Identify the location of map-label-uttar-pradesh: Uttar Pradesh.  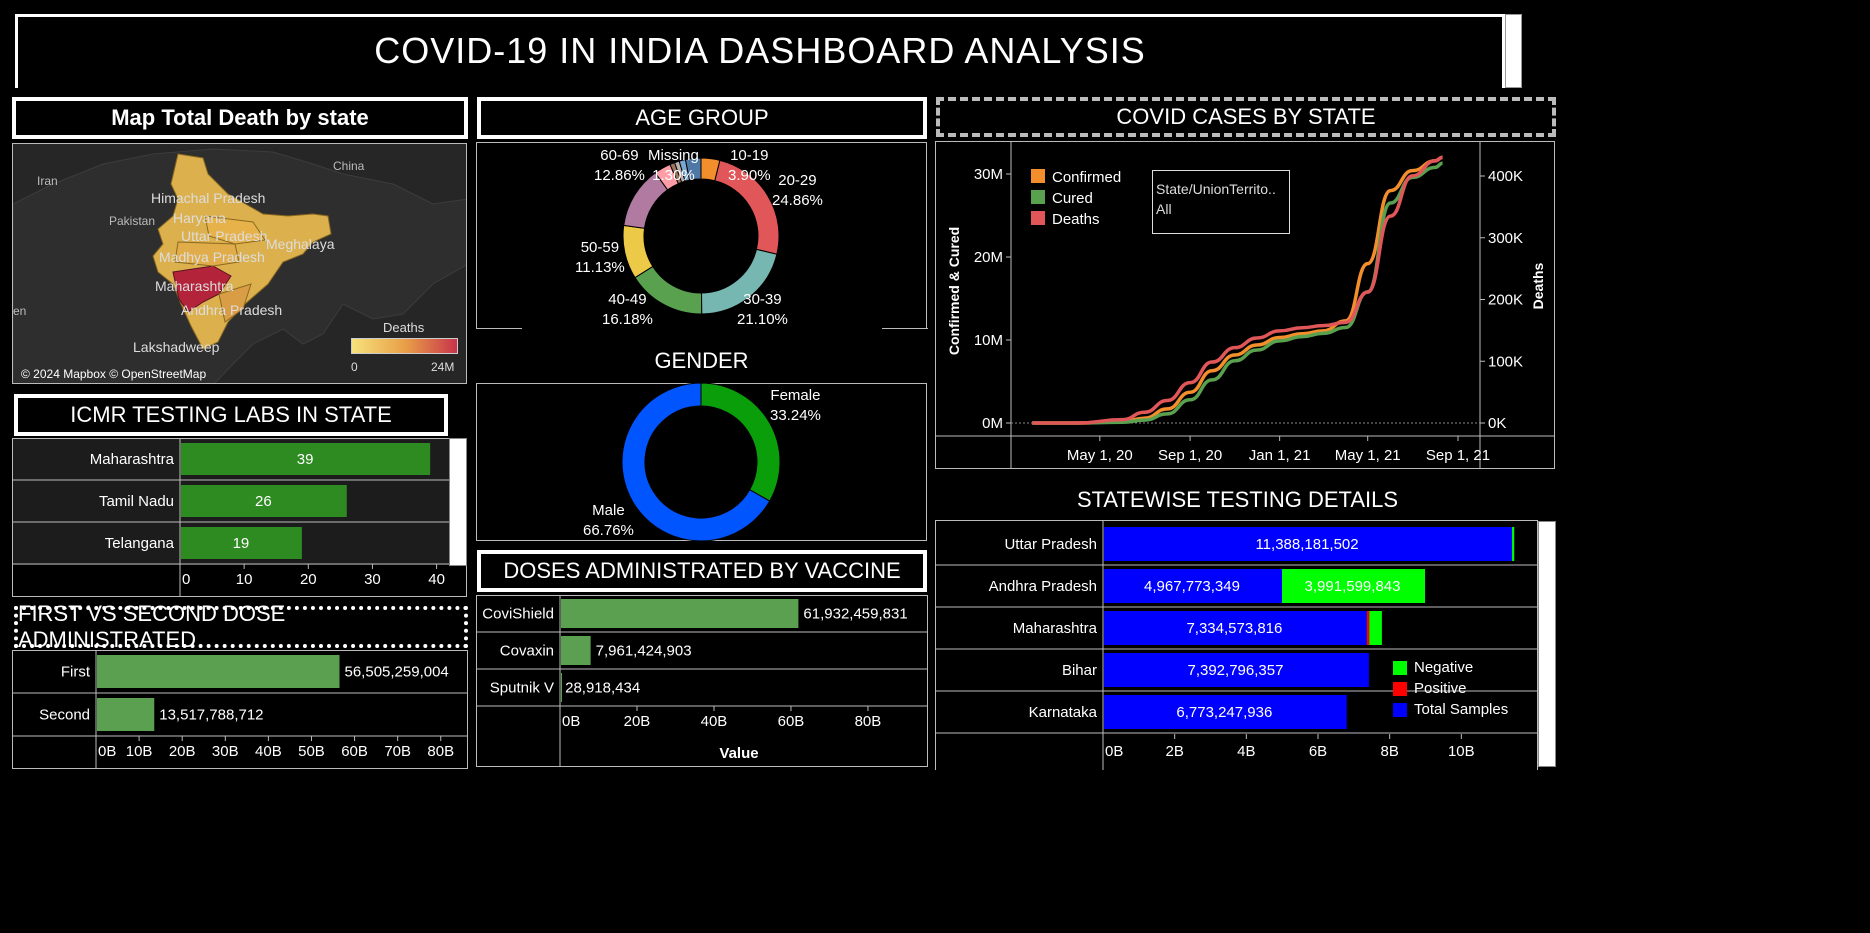
(224, 236).